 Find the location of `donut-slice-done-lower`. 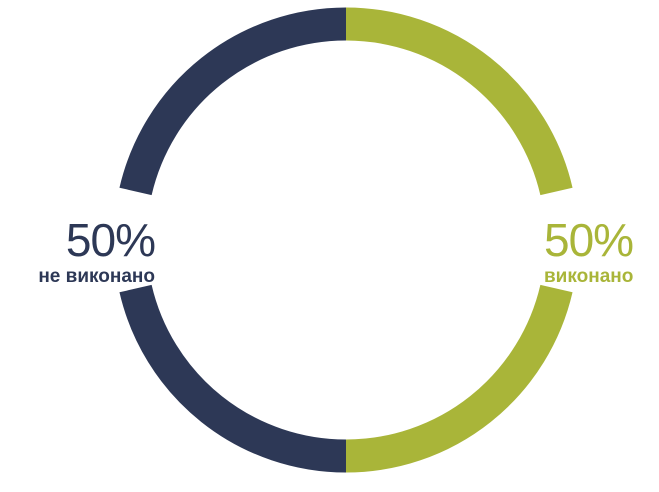

donut-slice-done-lower is located at coordinates (459, 378).